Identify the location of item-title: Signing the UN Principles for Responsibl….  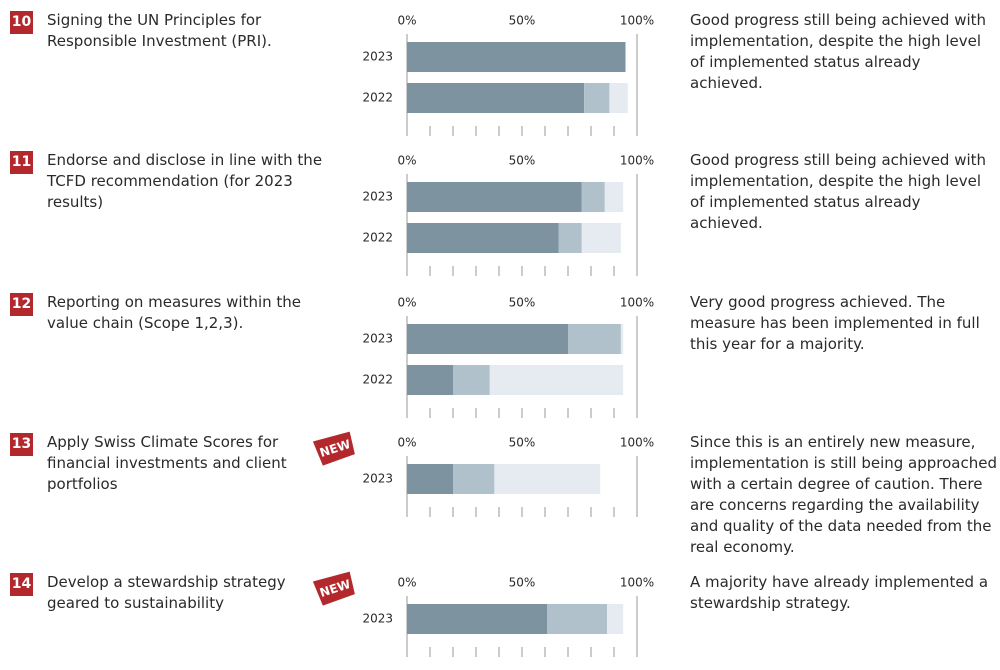
(159, 30).